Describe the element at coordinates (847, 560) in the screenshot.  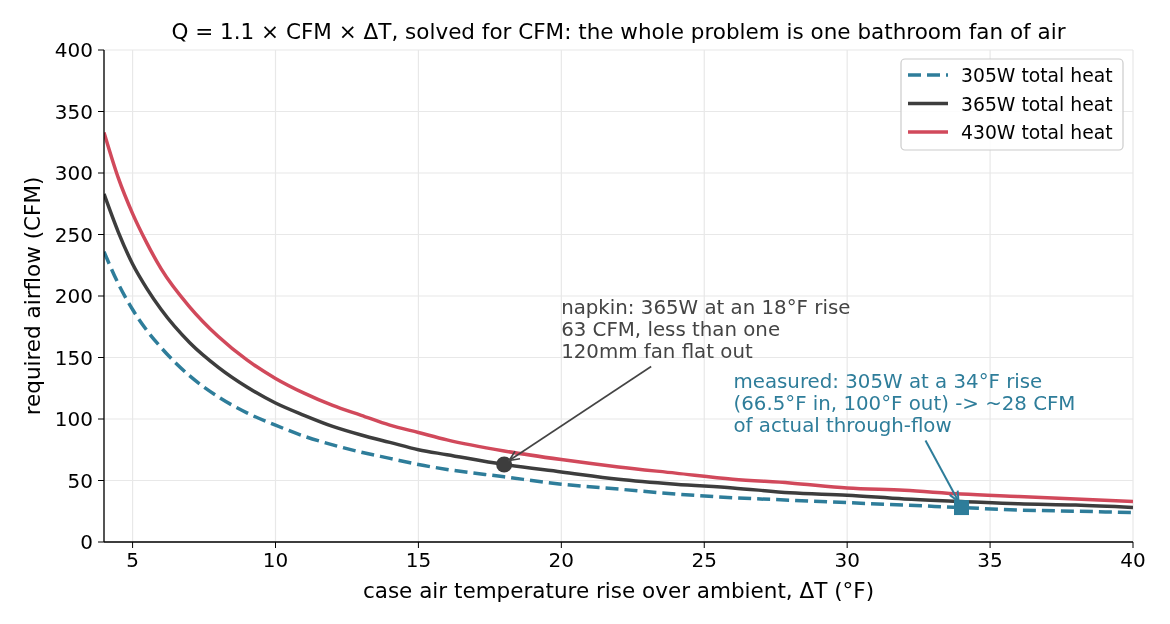
I see `x-tick-label: 30` at that location.